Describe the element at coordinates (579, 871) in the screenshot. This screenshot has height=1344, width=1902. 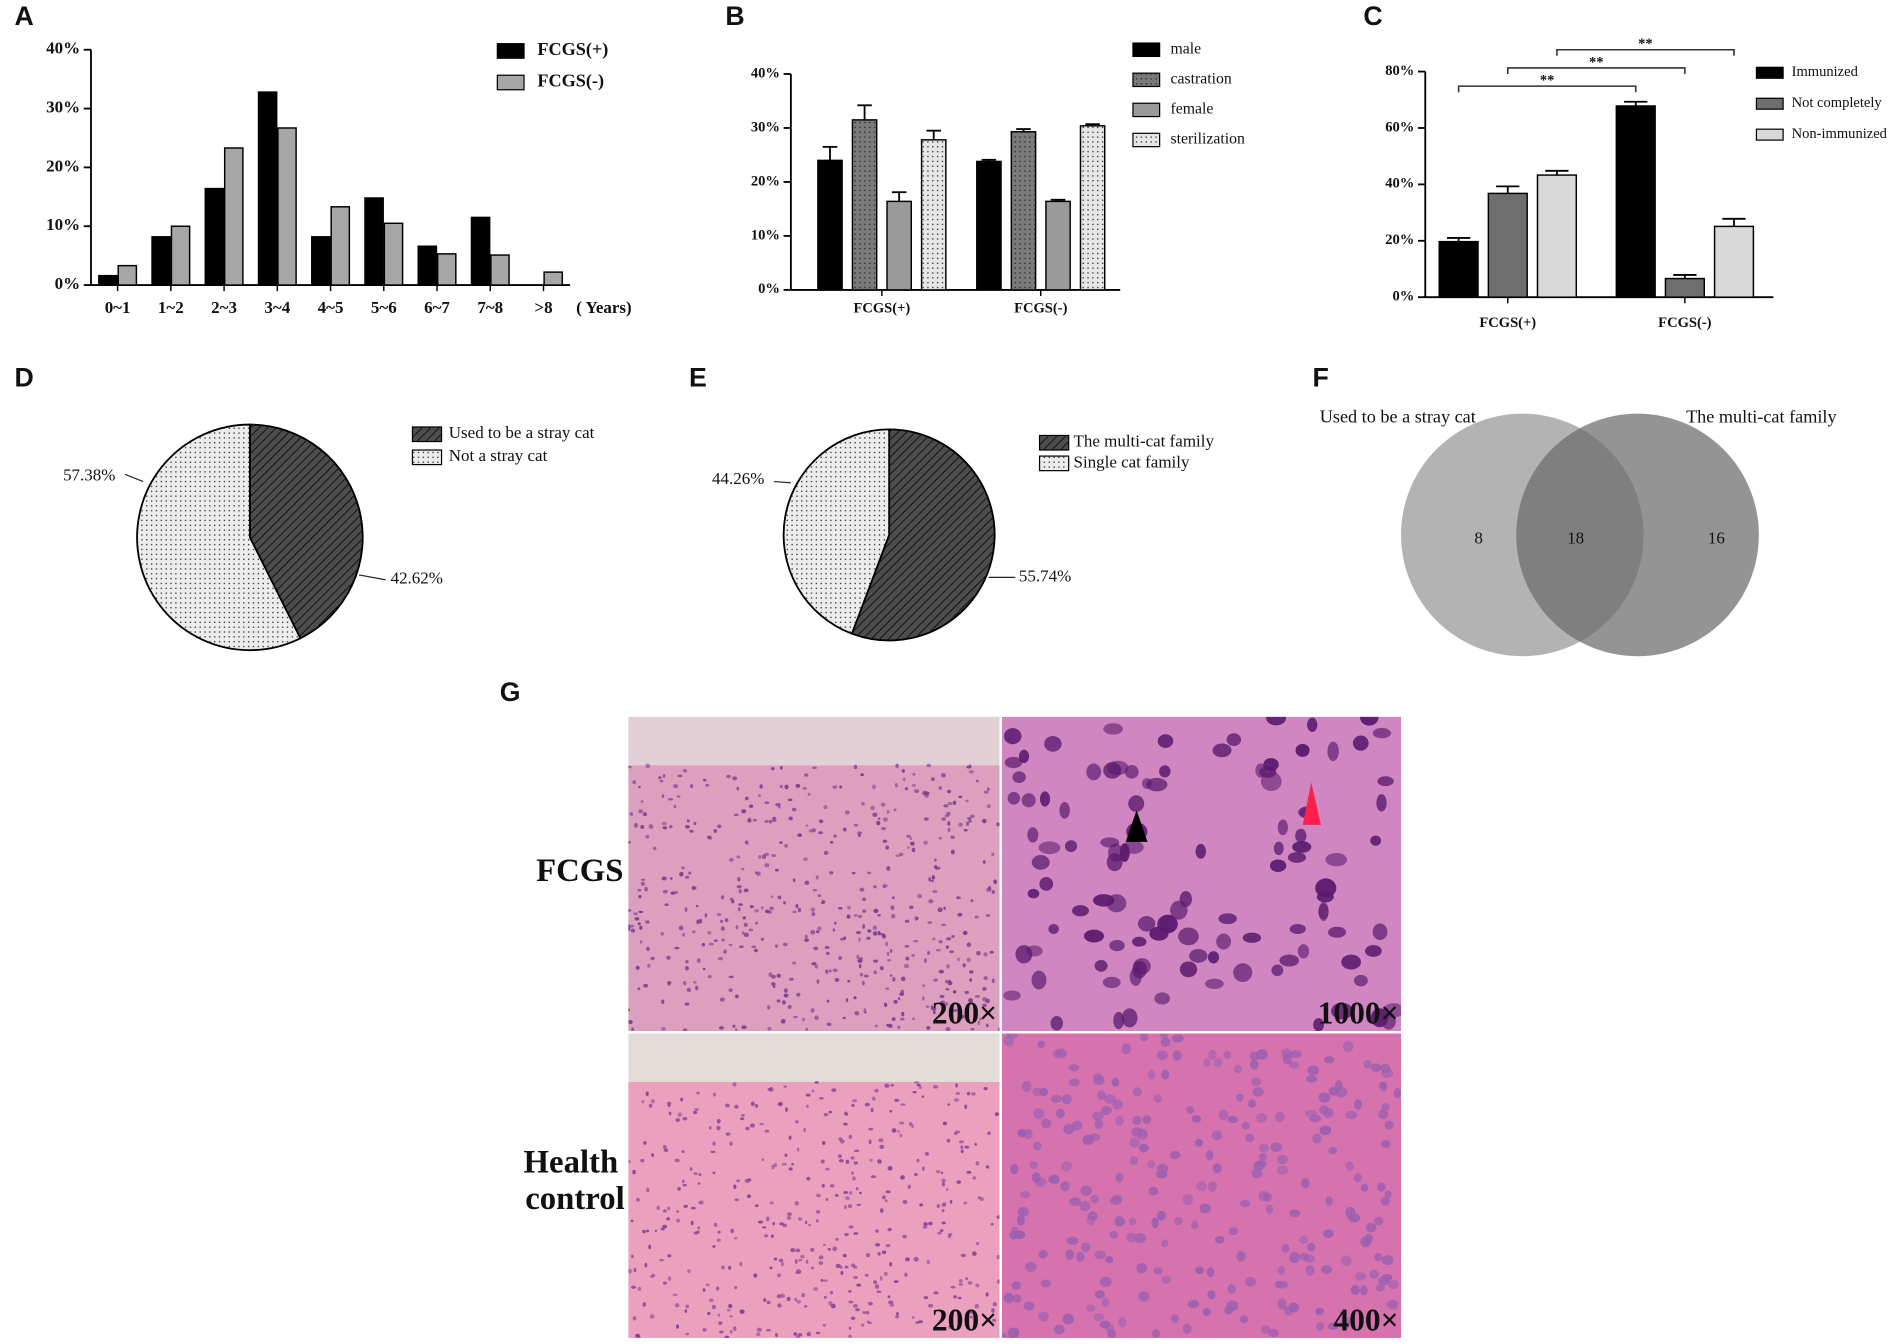
I see `row-label: FCGS` at that location.